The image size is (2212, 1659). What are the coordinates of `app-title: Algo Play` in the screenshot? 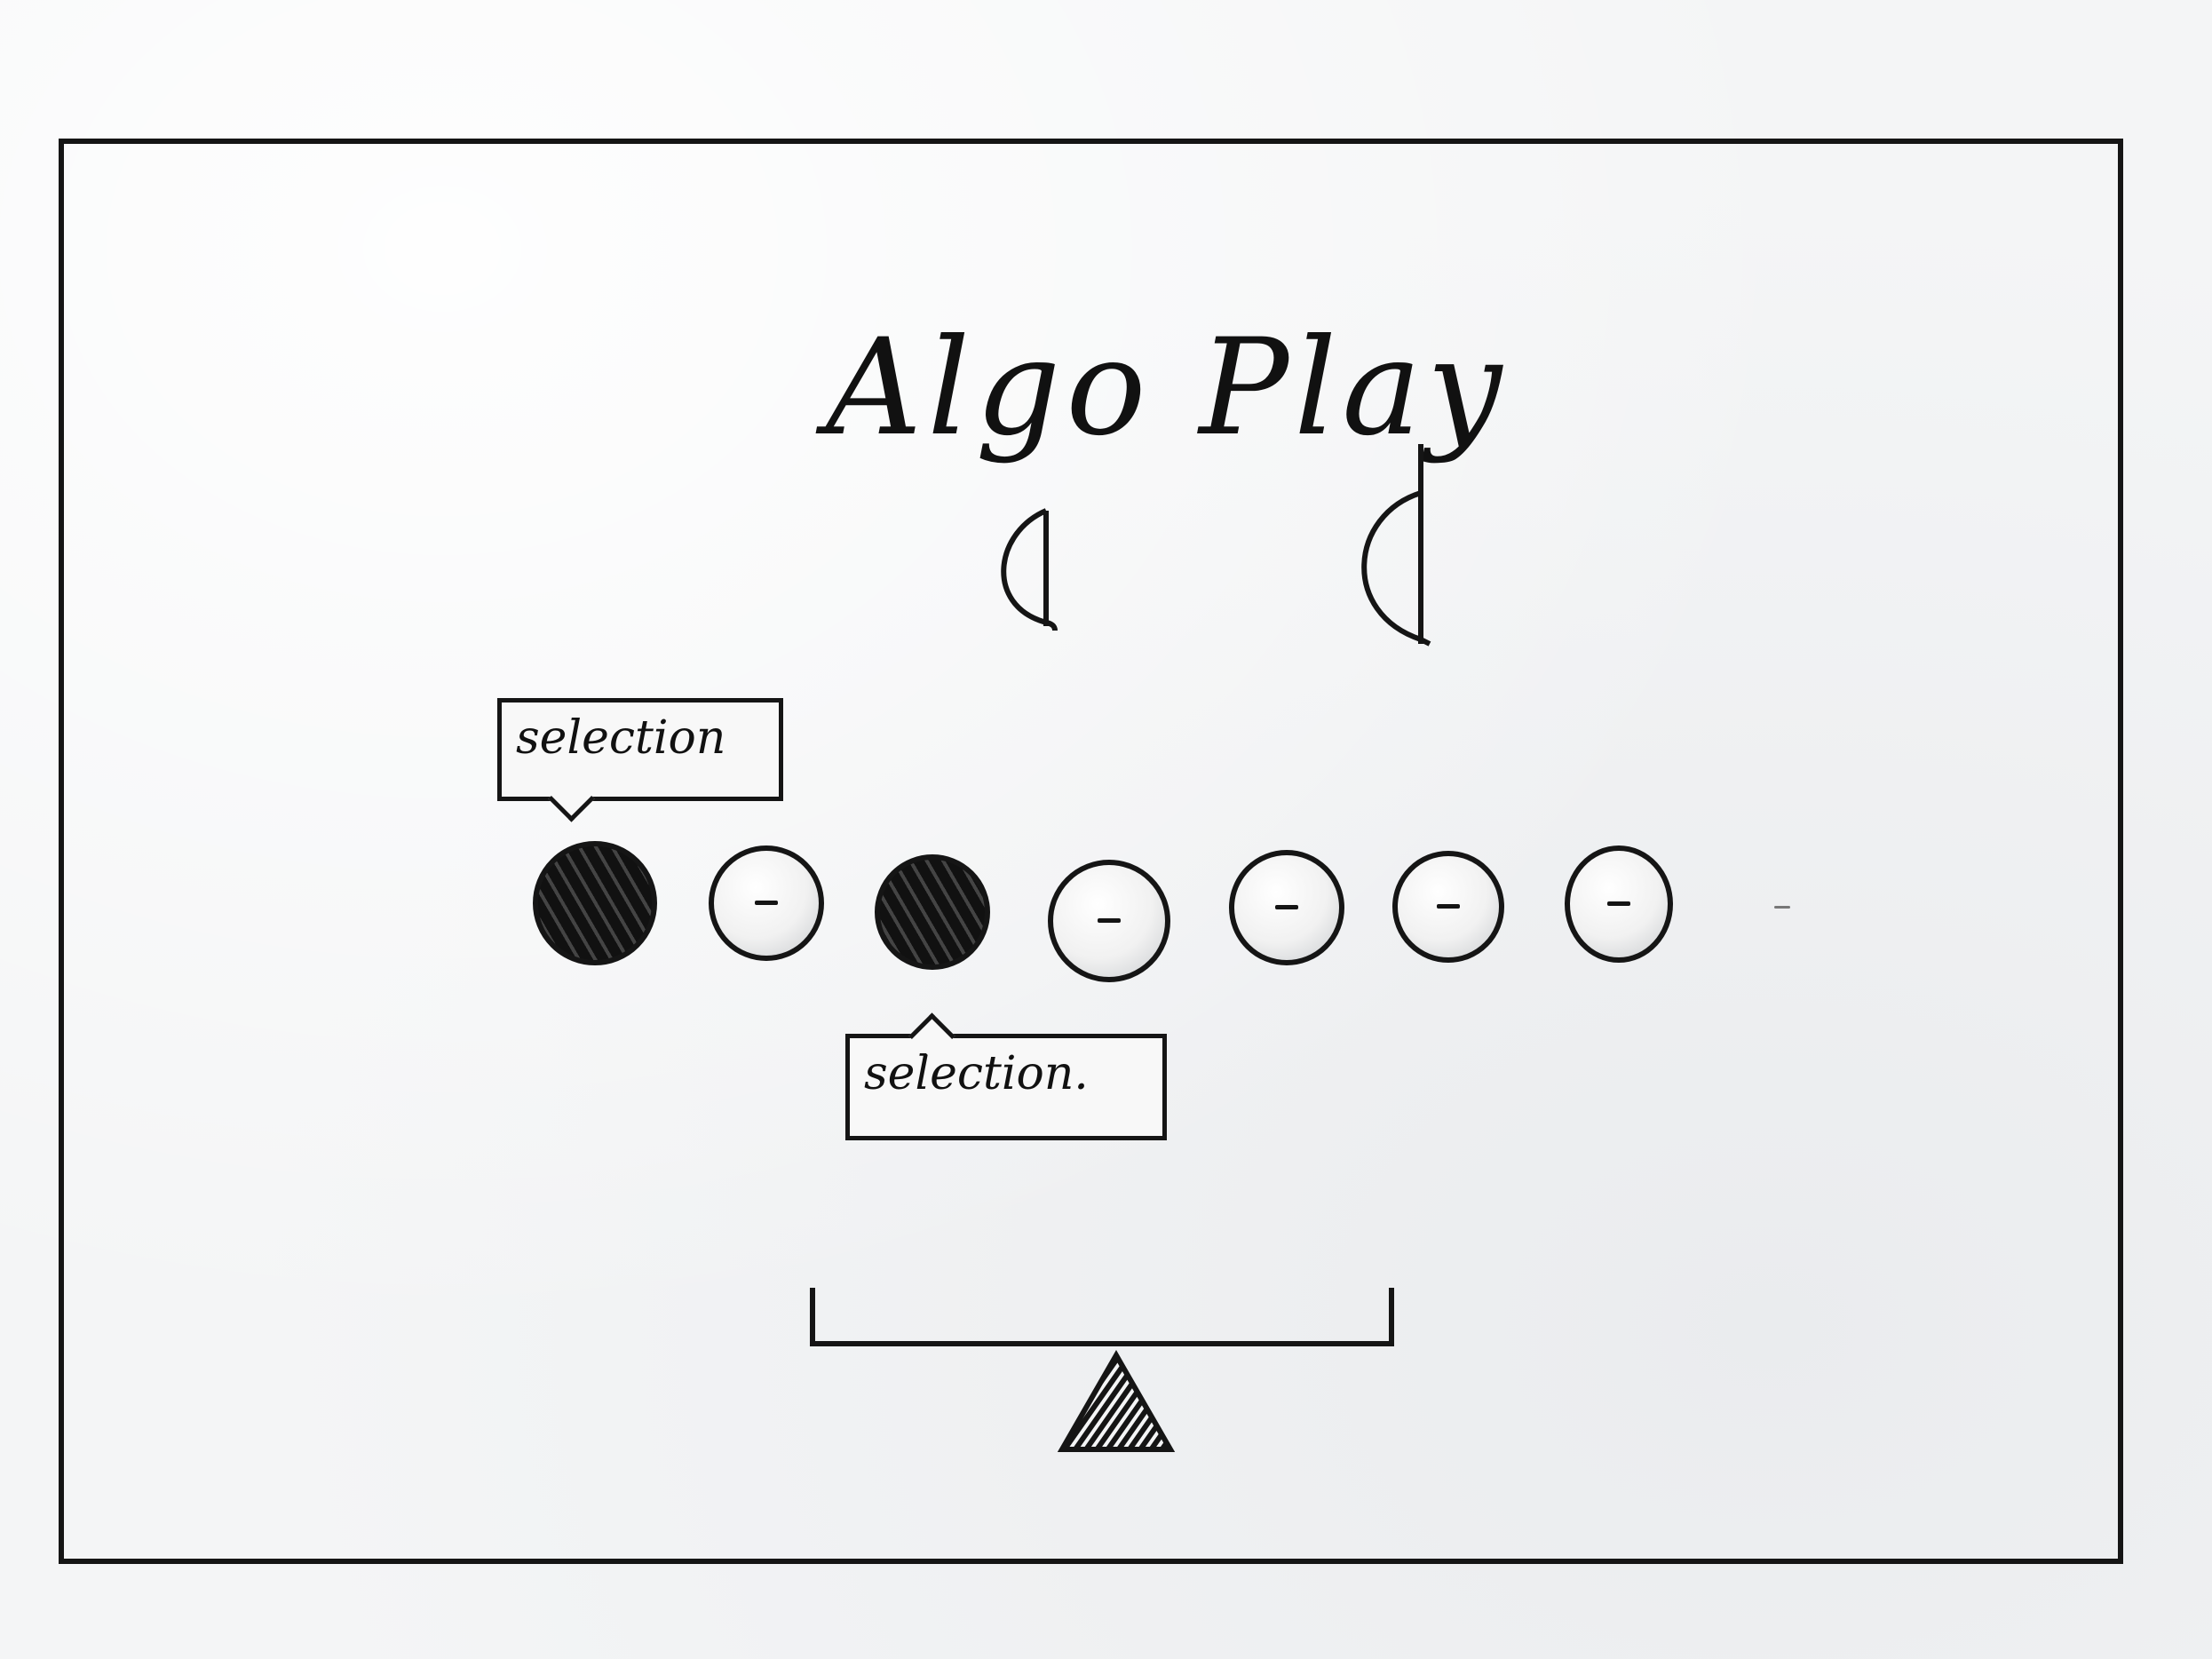 It's located at (1167, 388).